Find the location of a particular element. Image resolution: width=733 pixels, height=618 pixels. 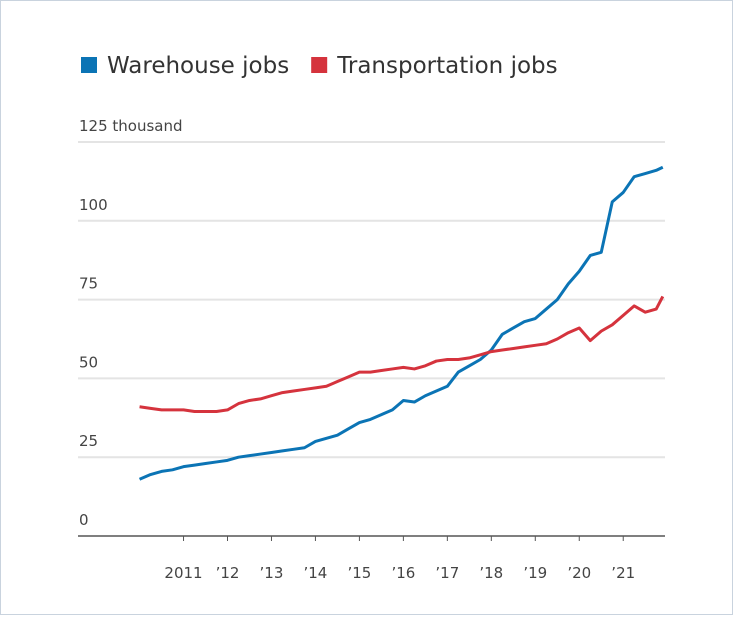

x-tick-label: ’12 is located at coordinates (228, 573).